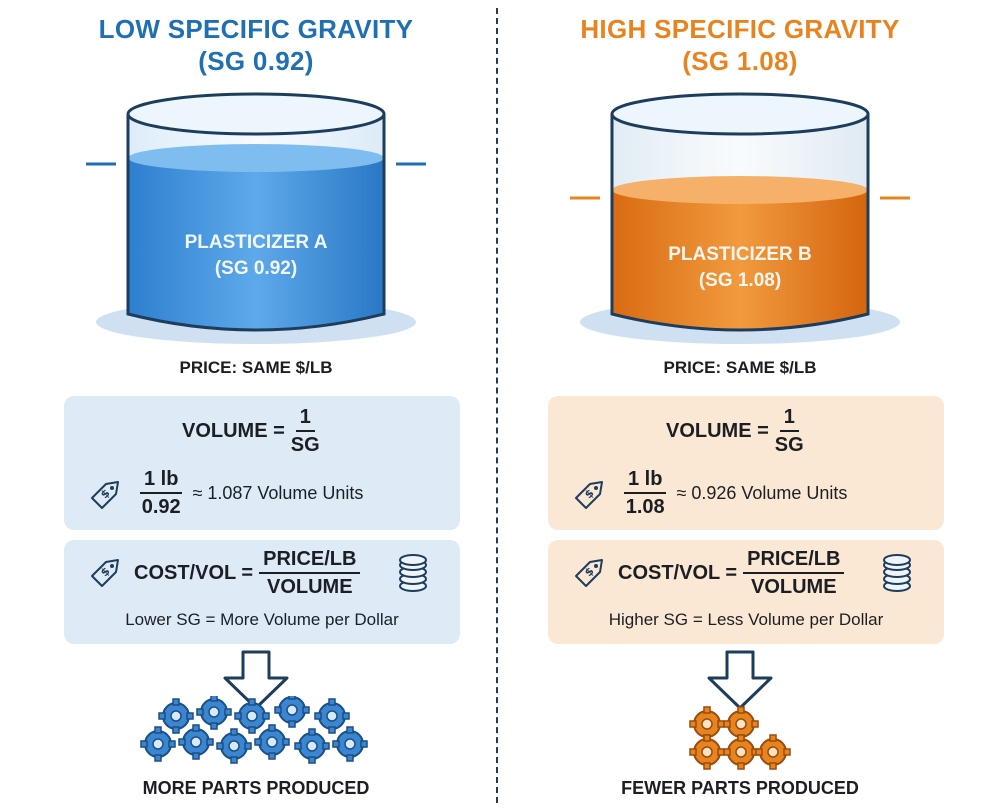  What do you see at coordinates (278, 492) in the screenshot?
I see `calc-result: ≈ 1.087 Volume Units` at bounding box center [278, 492].